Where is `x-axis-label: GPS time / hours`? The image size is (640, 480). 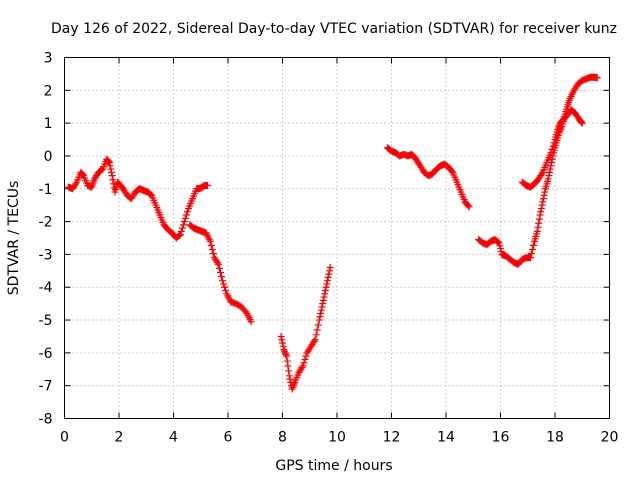 x-axis-label: GPS time / hours is located at coordinates (333, 466).